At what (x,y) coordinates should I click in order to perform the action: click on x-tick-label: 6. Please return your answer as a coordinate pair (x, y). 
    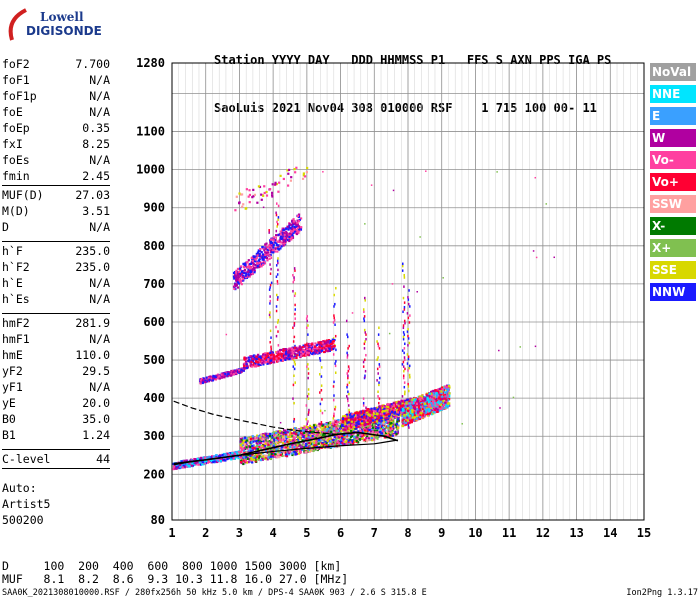
    Looking at the image, I should click on (340, 533).